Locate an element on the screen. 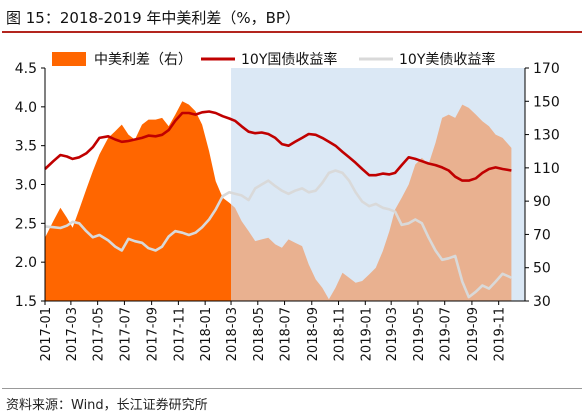 This screenshot has height=419, width=586. x-tick-label: 2018-07 is located at coordinates (286, 334).